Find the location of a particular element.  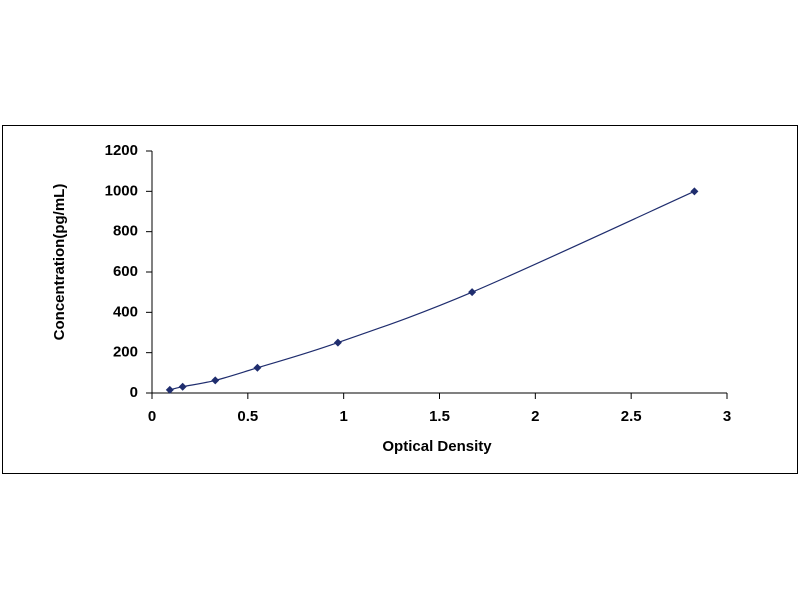

x-tick-label: 3 is located at coordinates (727, 416).